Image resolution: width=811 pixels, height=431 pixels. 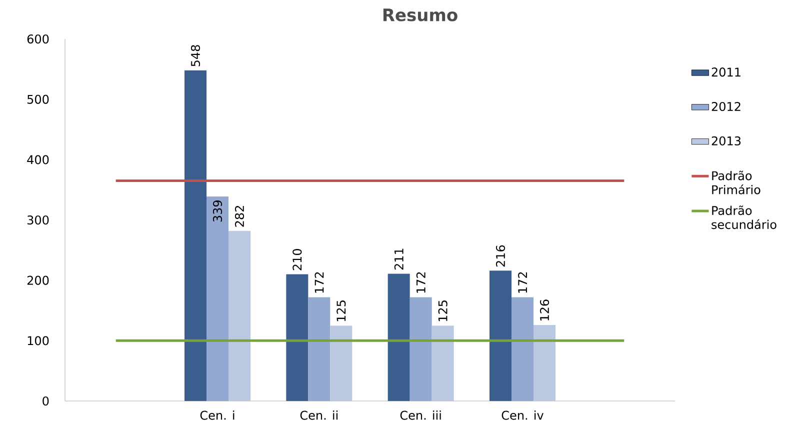 I want to click on legend-label: 2013, so click(x=726, y=141).